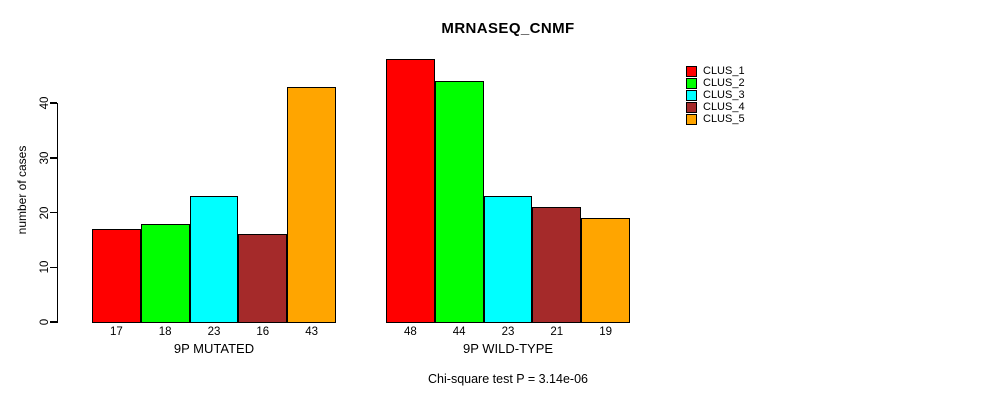 Image resolution: width=990 pixels, height=400 pixels. Describe the element at coordinates (45, 103) in the screenshot. I see `y-tick-label: 40` at that location.